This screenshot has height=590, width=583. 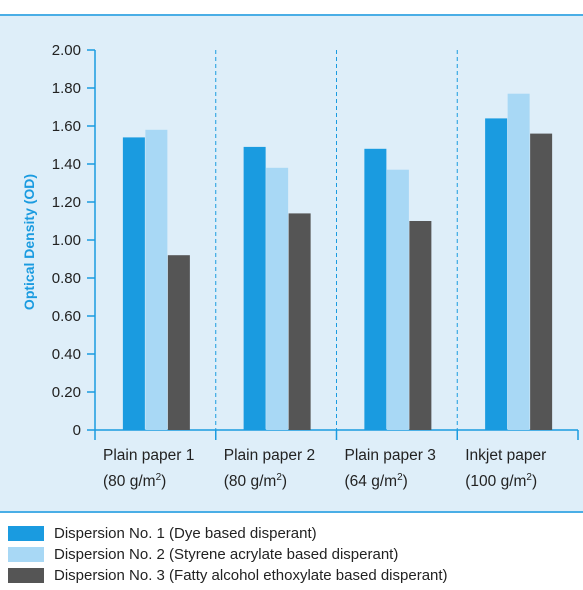 I want to click on y-tick-label: 1.40, so click(x=66, y=164).